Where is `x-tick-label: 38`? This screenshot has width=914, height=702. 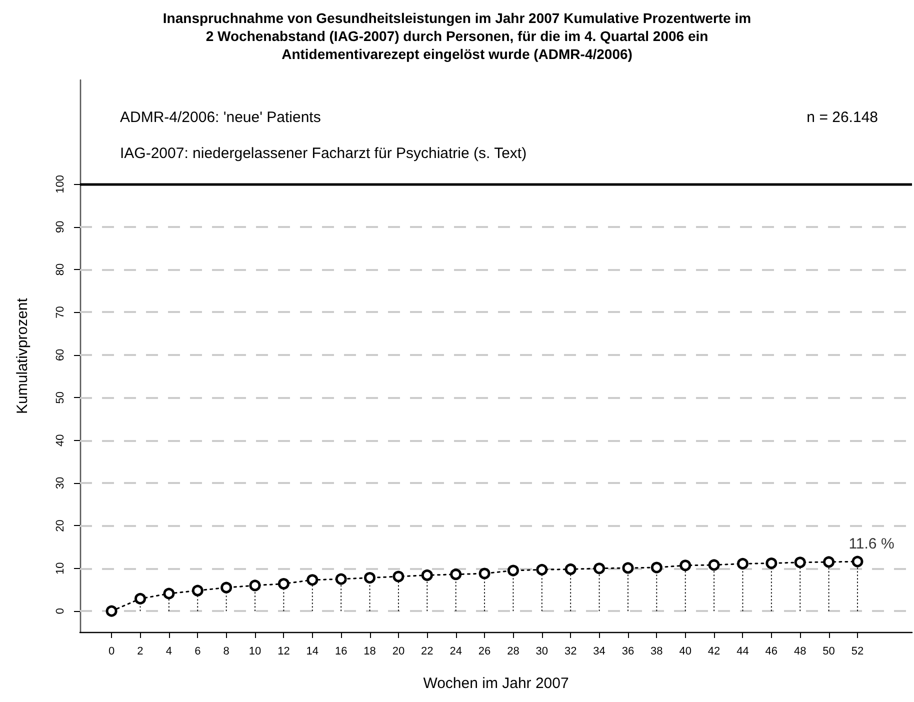
x-tick-label: 38 is located at coordinates (656, 652).